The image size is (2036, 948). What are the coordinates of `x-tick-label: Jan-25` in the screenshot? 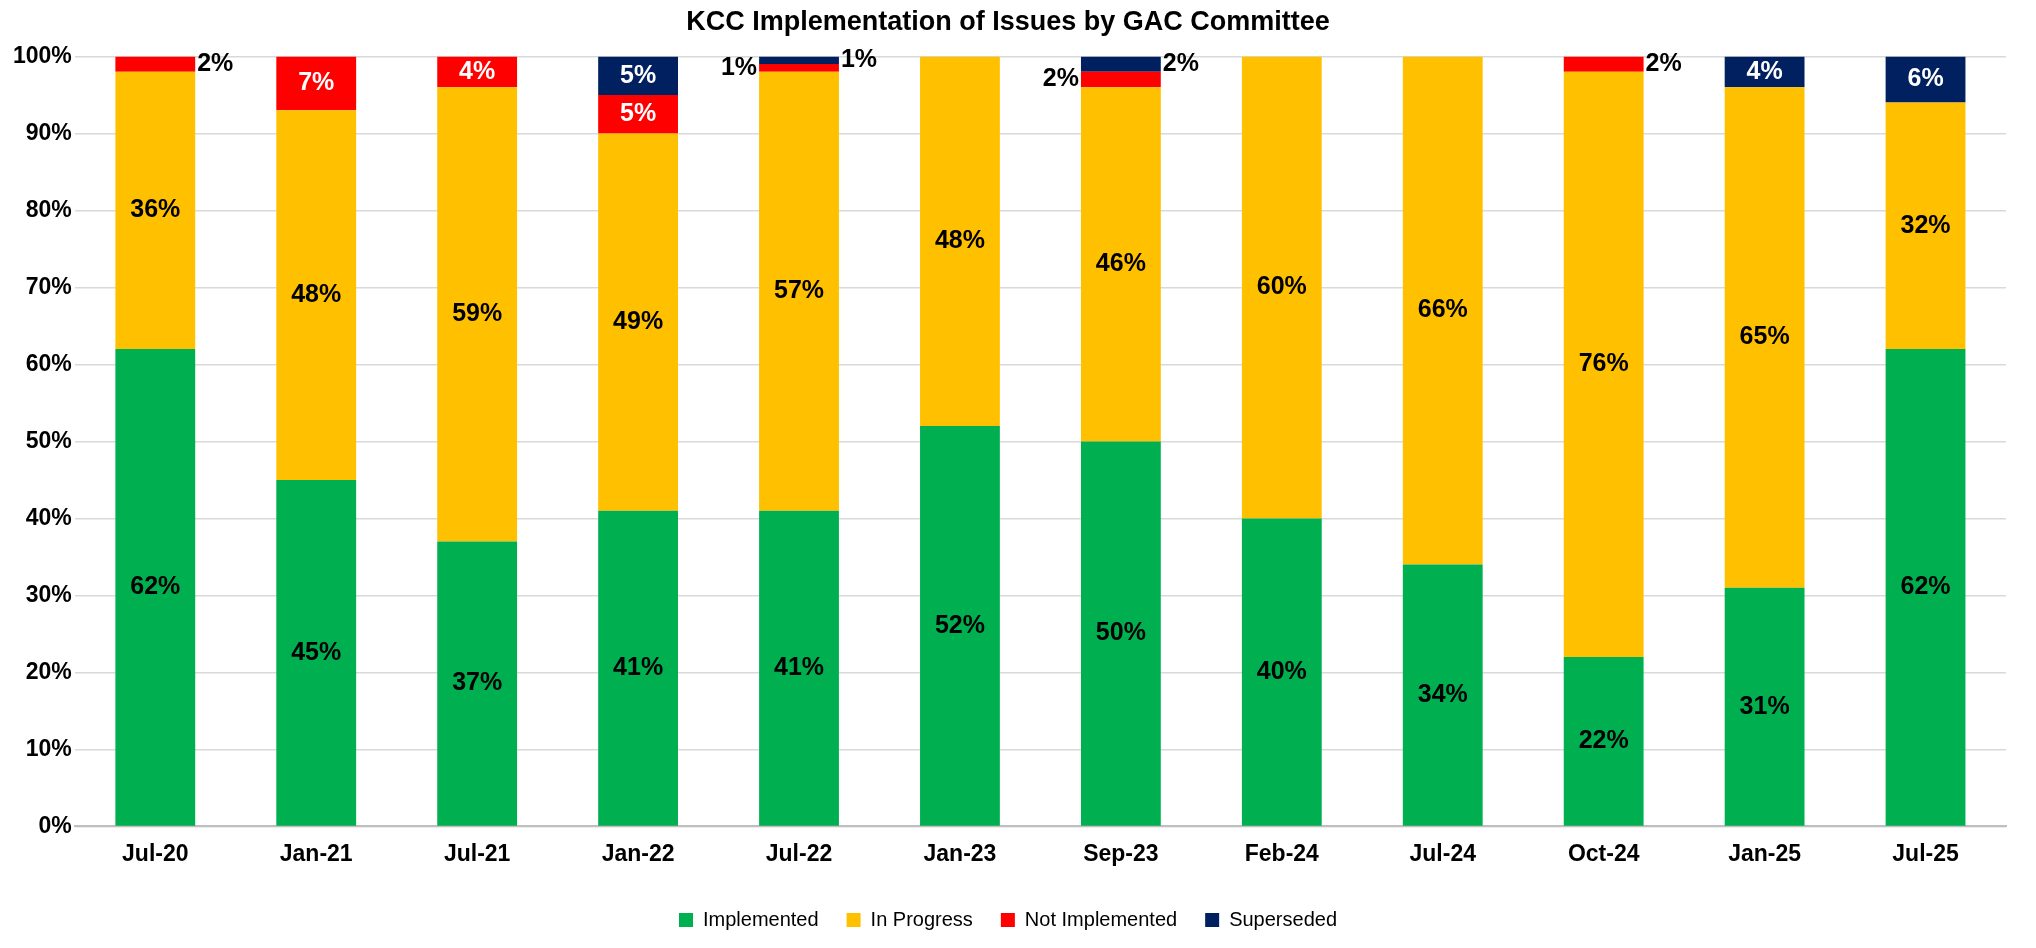 It's located at (1765, 852).